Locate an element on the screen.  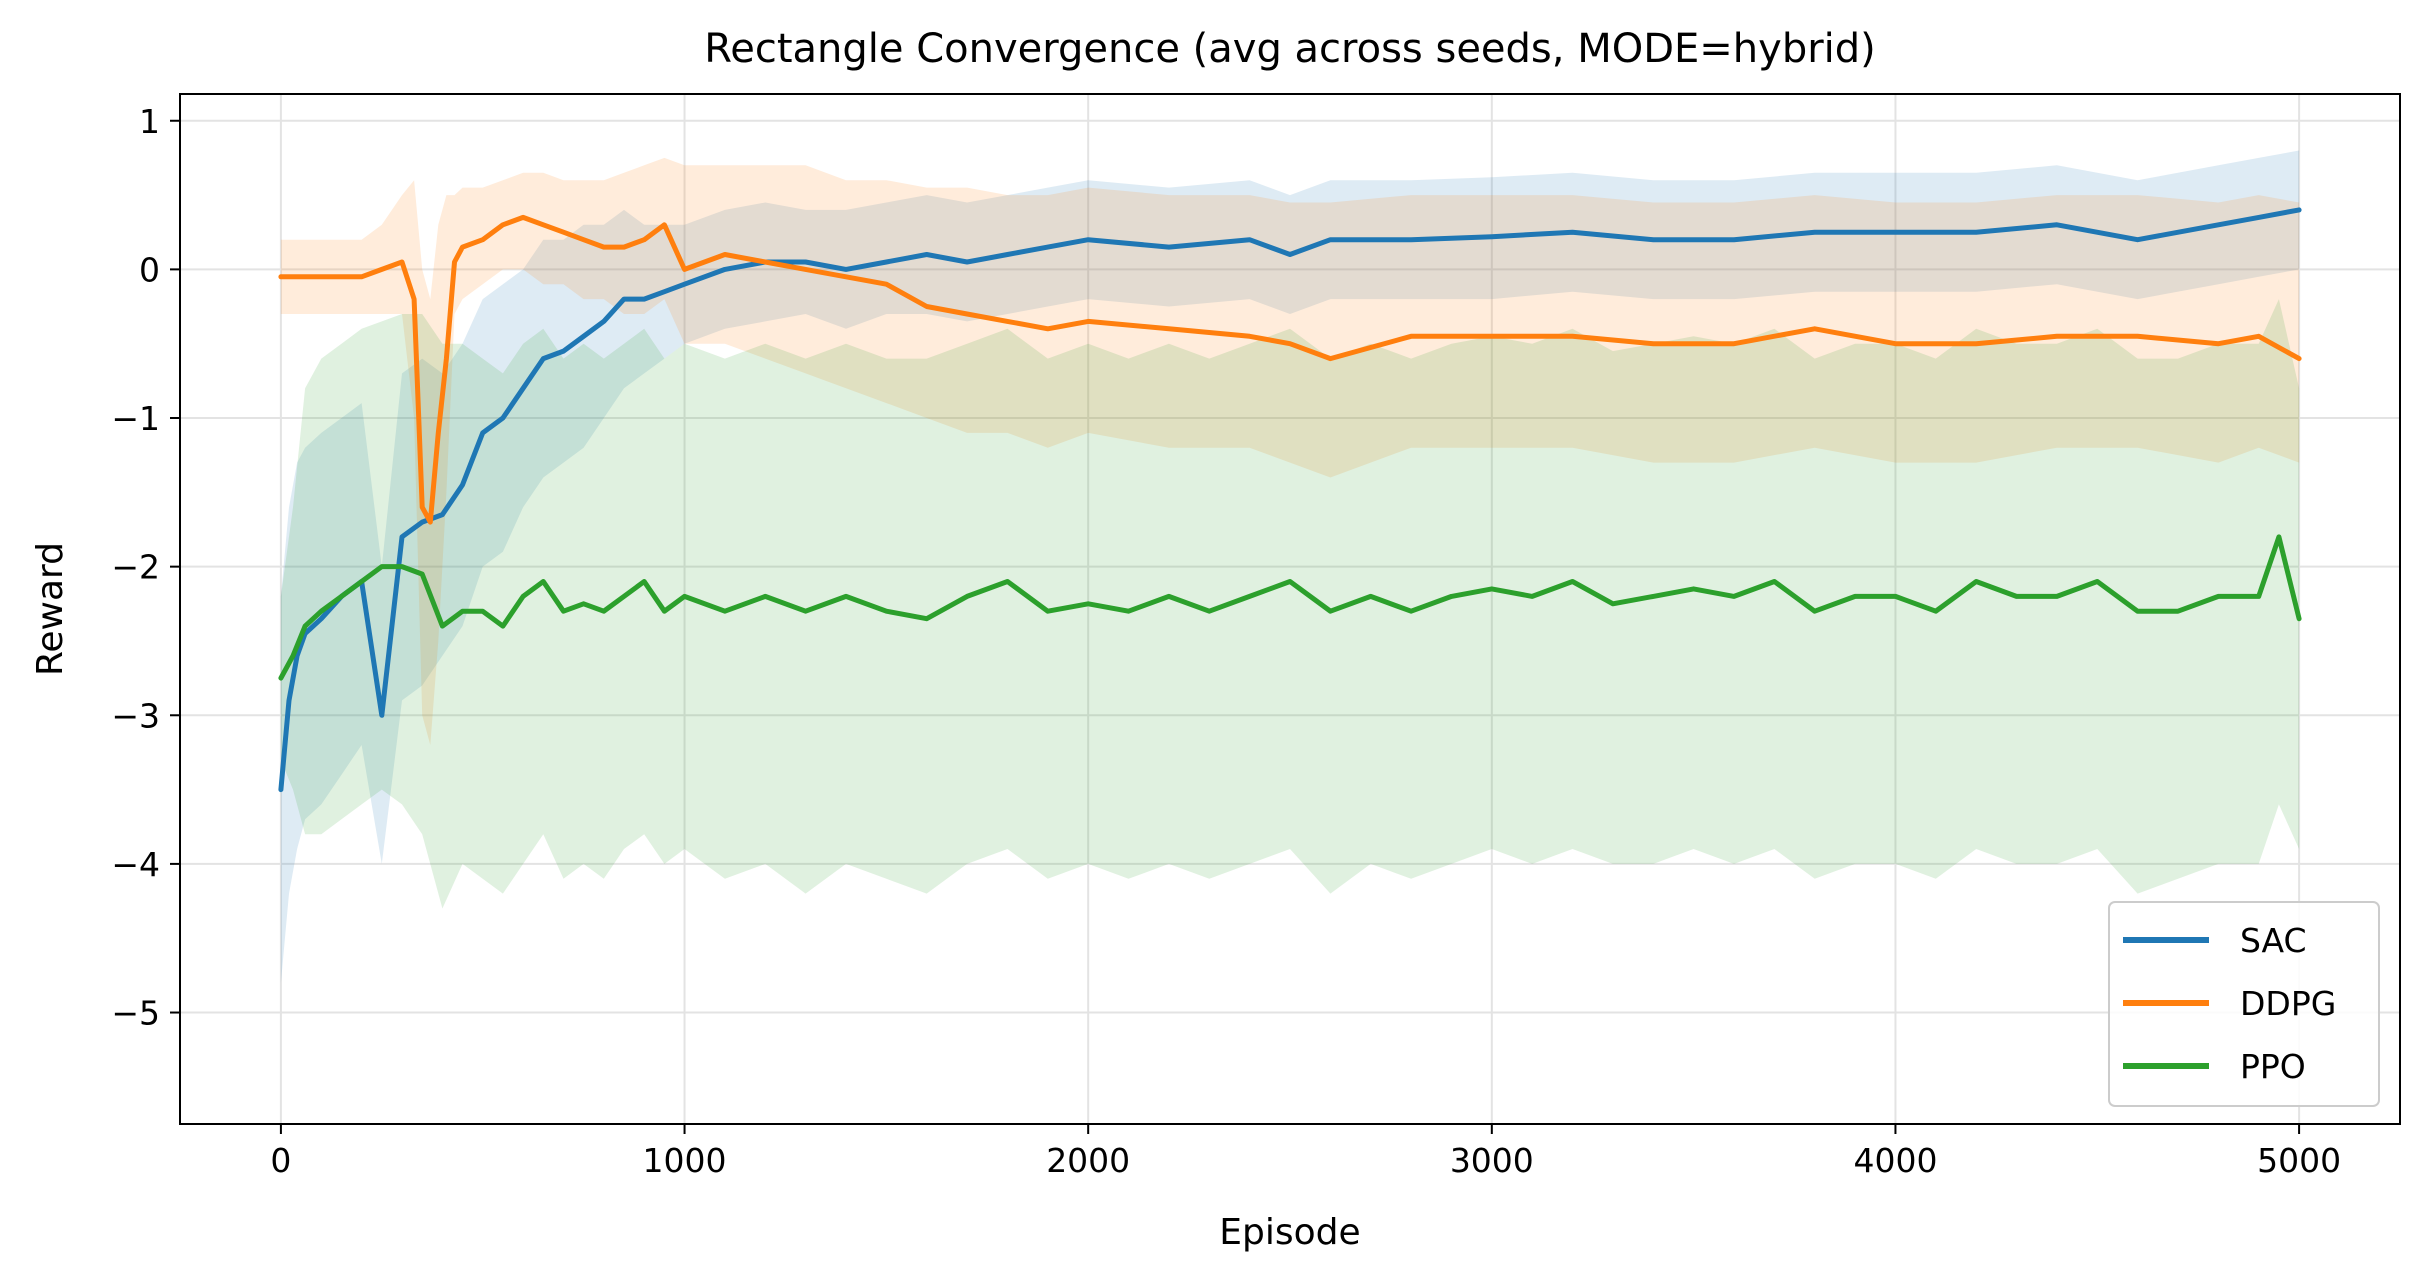
x-tick-label: 3000 is located at coordinates (1492, 1160).